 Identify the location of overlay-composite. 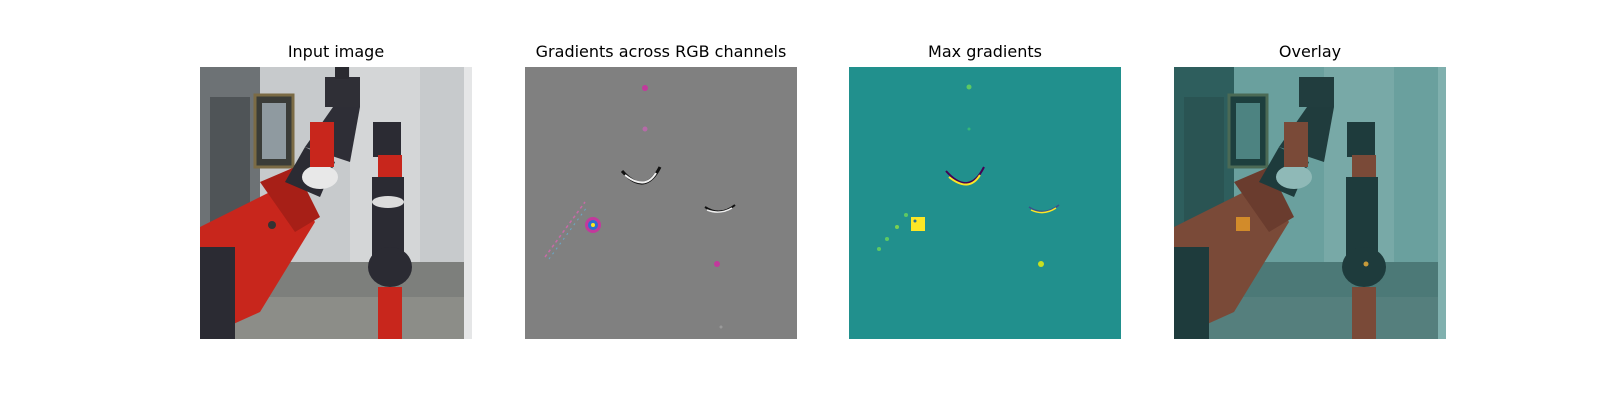
(1310, 203).